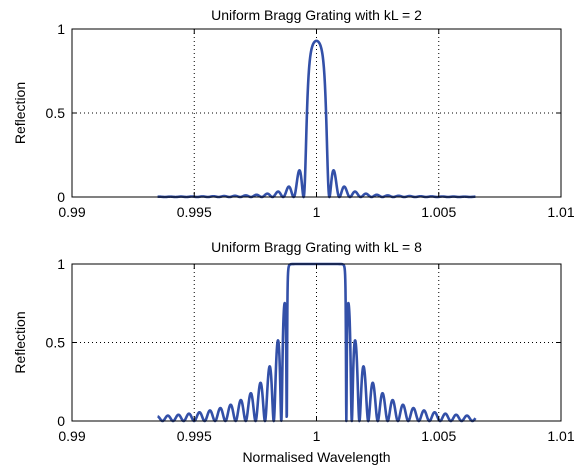 The image size is (582, 471). What do you see at coordinates (316, 457) in the screenshot?
I see `x-axis-label: Normalised Wavelength` at bounding box center [316, 457].